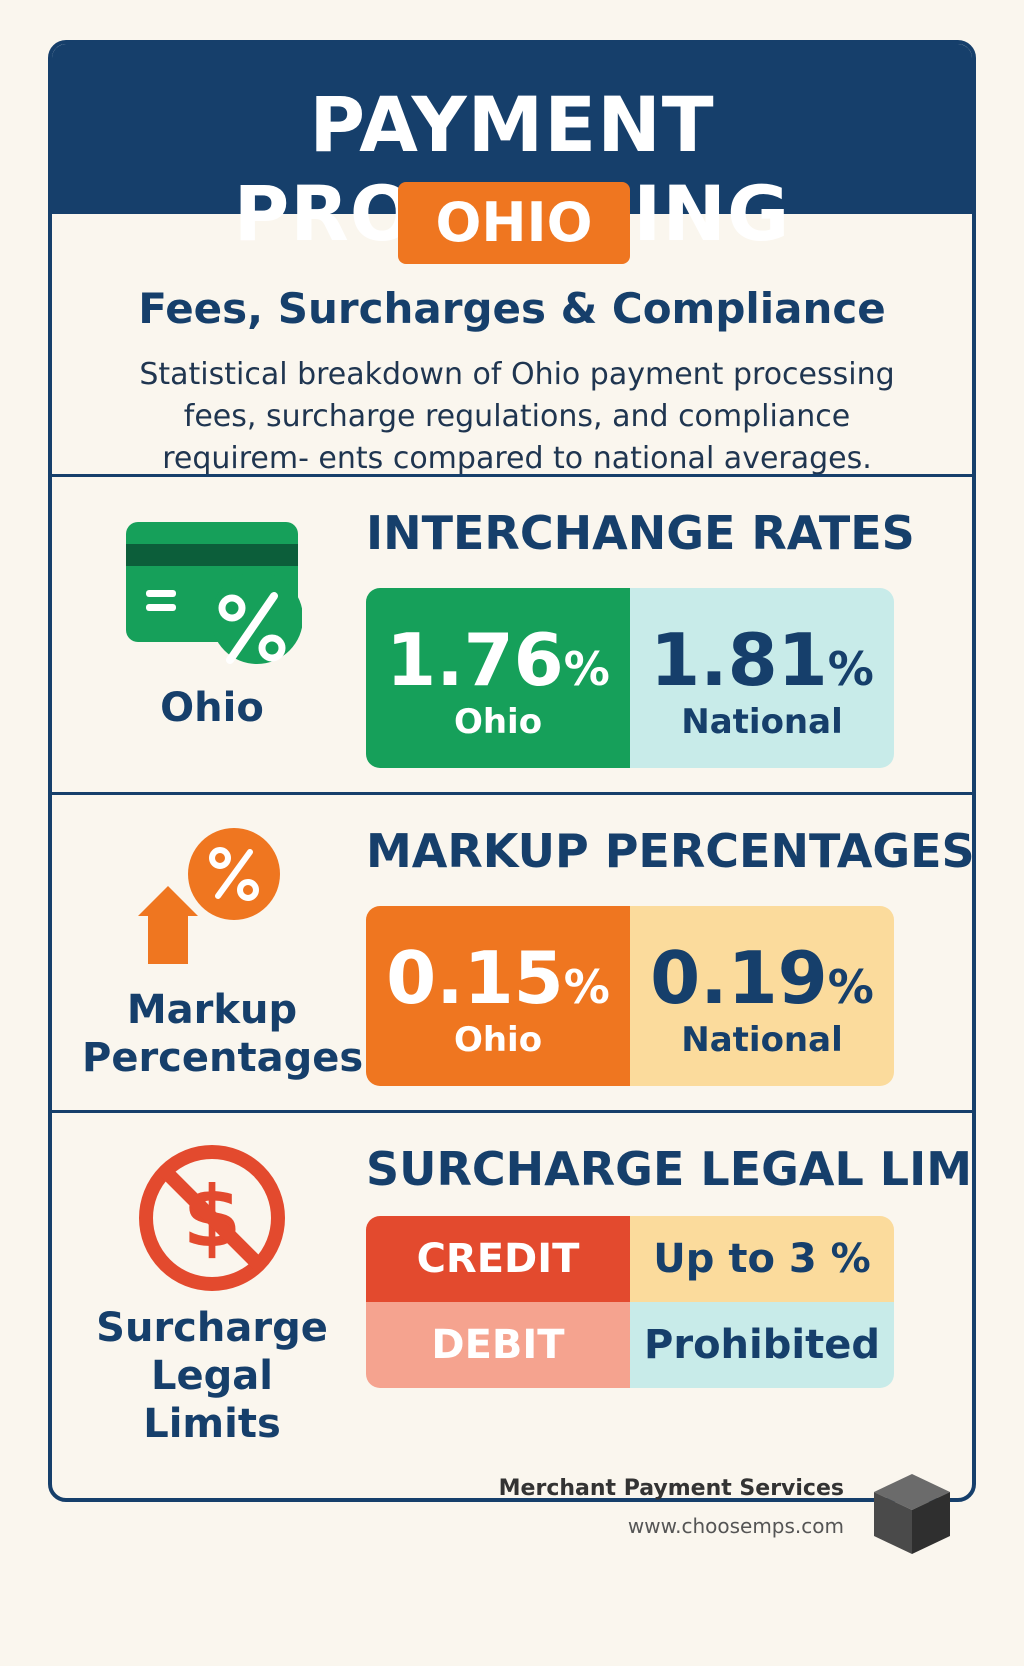 The width and height of the screenshot is (1024, 1666). I want to click on markup-national-panel: 0.19% National, so click(762, 996).